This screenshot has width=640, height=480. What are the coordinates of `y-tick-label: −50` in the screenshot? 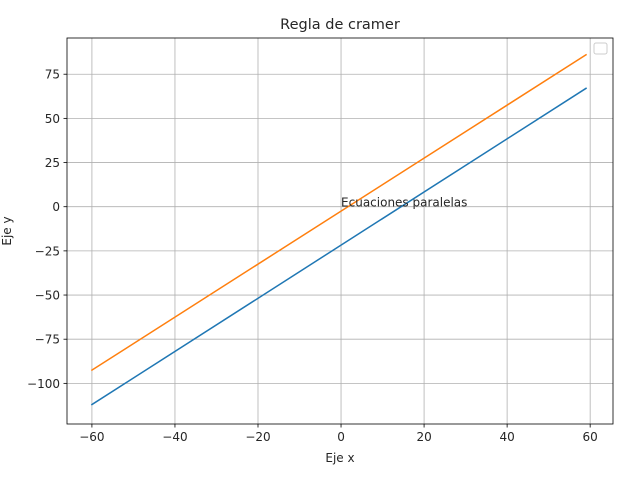 It's located at (47, 296).